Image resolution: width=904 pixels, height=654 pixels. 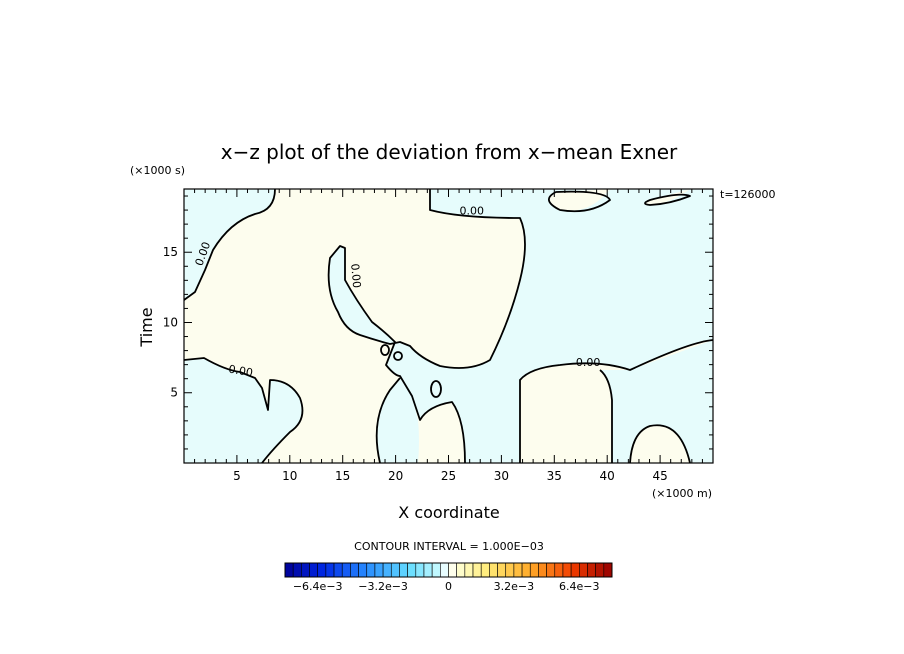 What do you see at coordinates (237, 476) in the screenshot?
I see `x-tick-label: 5` at bounding box center [237, 476].